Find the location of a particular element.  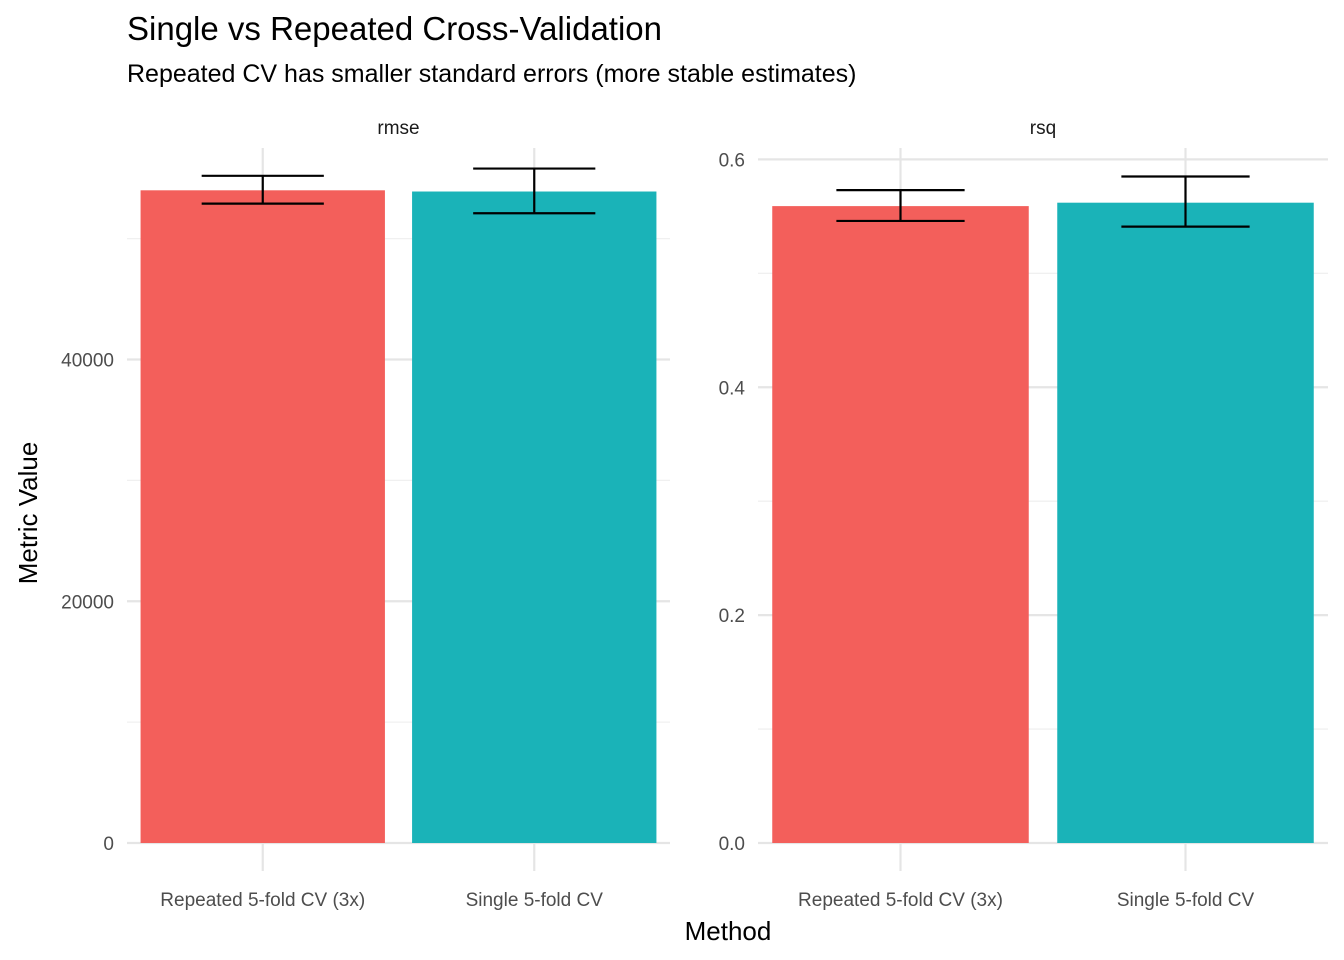

panel-strip-label: rsq is located at coordinates (1043, 128).